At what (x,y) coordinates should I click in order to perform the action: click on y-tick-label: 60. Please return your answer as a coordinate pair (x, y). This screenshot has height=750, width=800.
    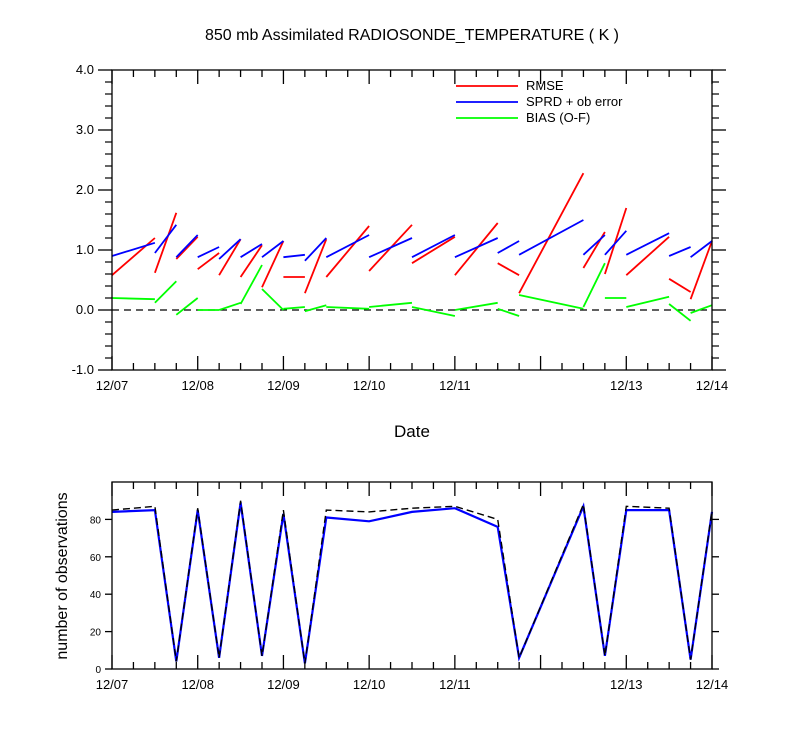
    Looking at the image, I should click on (96, 558).